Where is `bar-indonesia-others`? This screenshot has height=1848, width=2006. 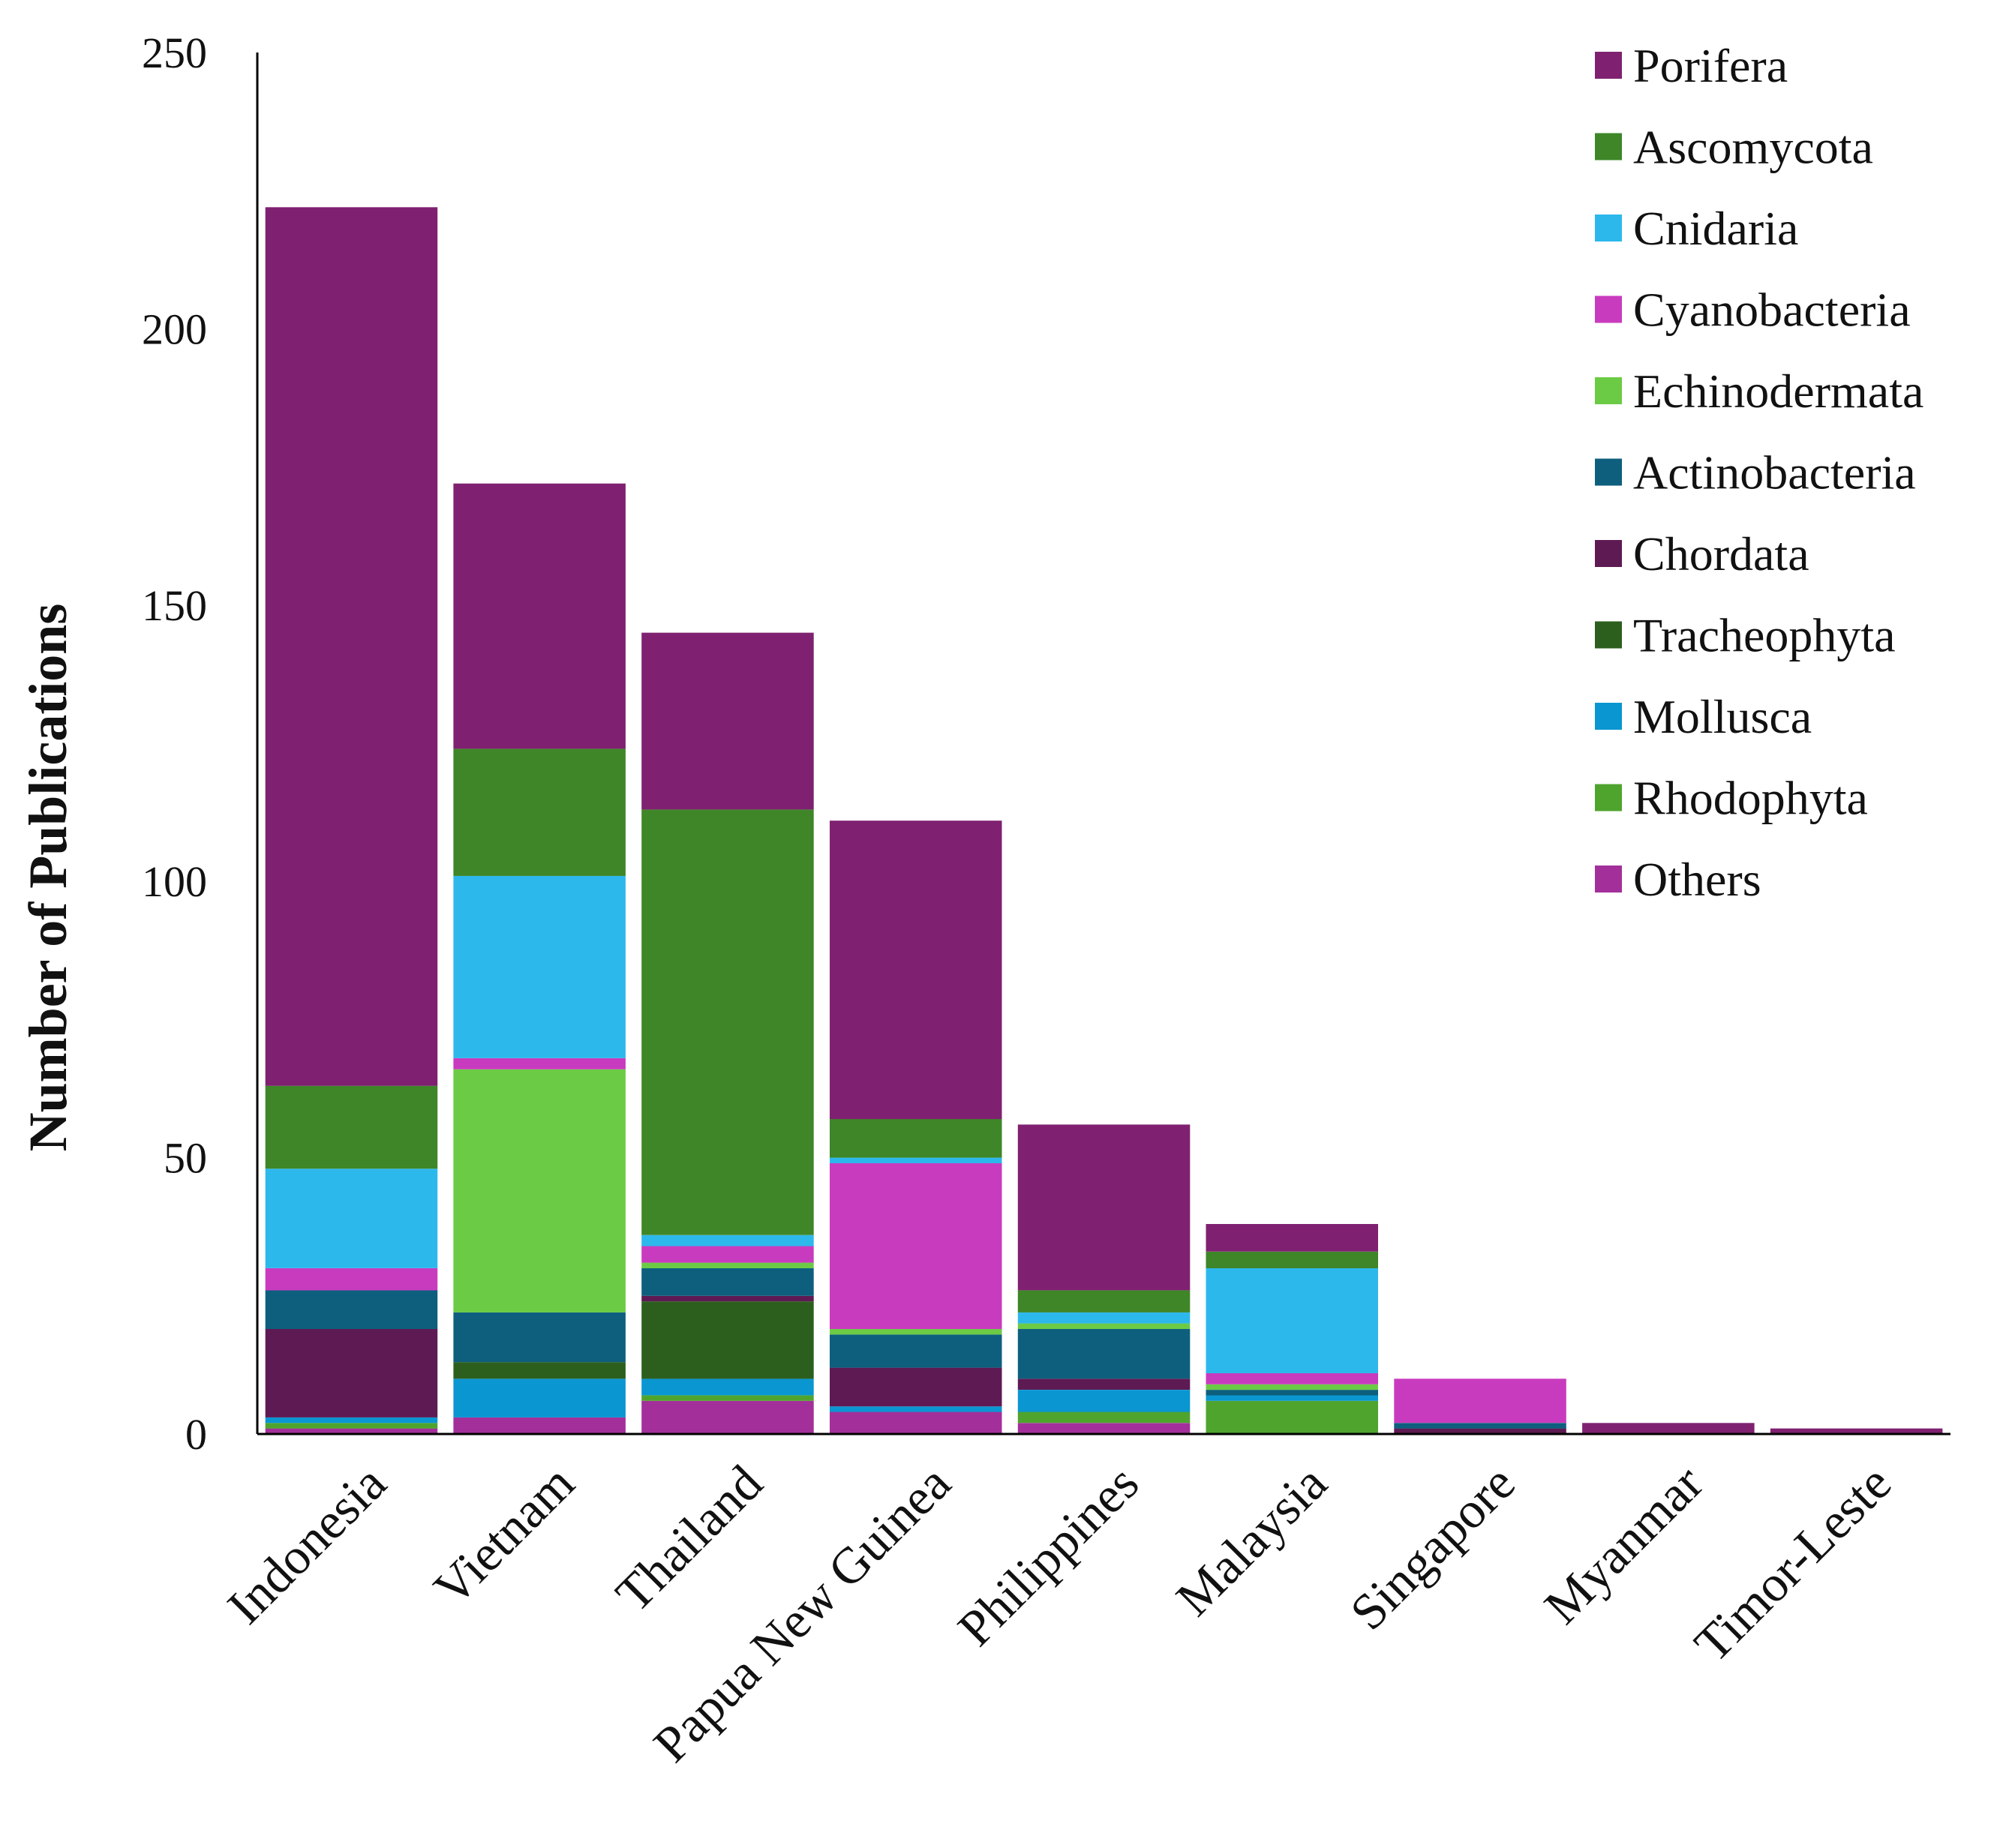
bar-indonesia-others is located at coordinates (352, 1431).